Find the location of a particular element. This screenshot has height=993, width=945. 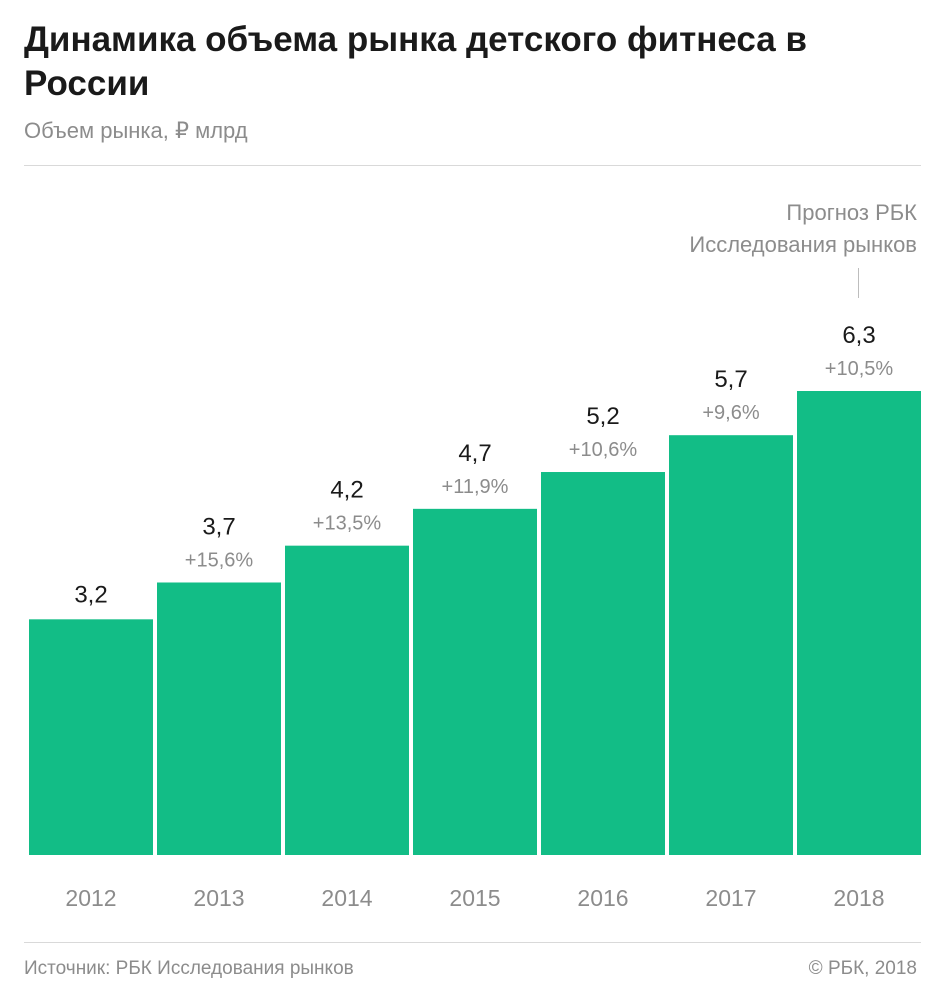

growth-label-2015: +11,9% is located at coordinates (475, 487).